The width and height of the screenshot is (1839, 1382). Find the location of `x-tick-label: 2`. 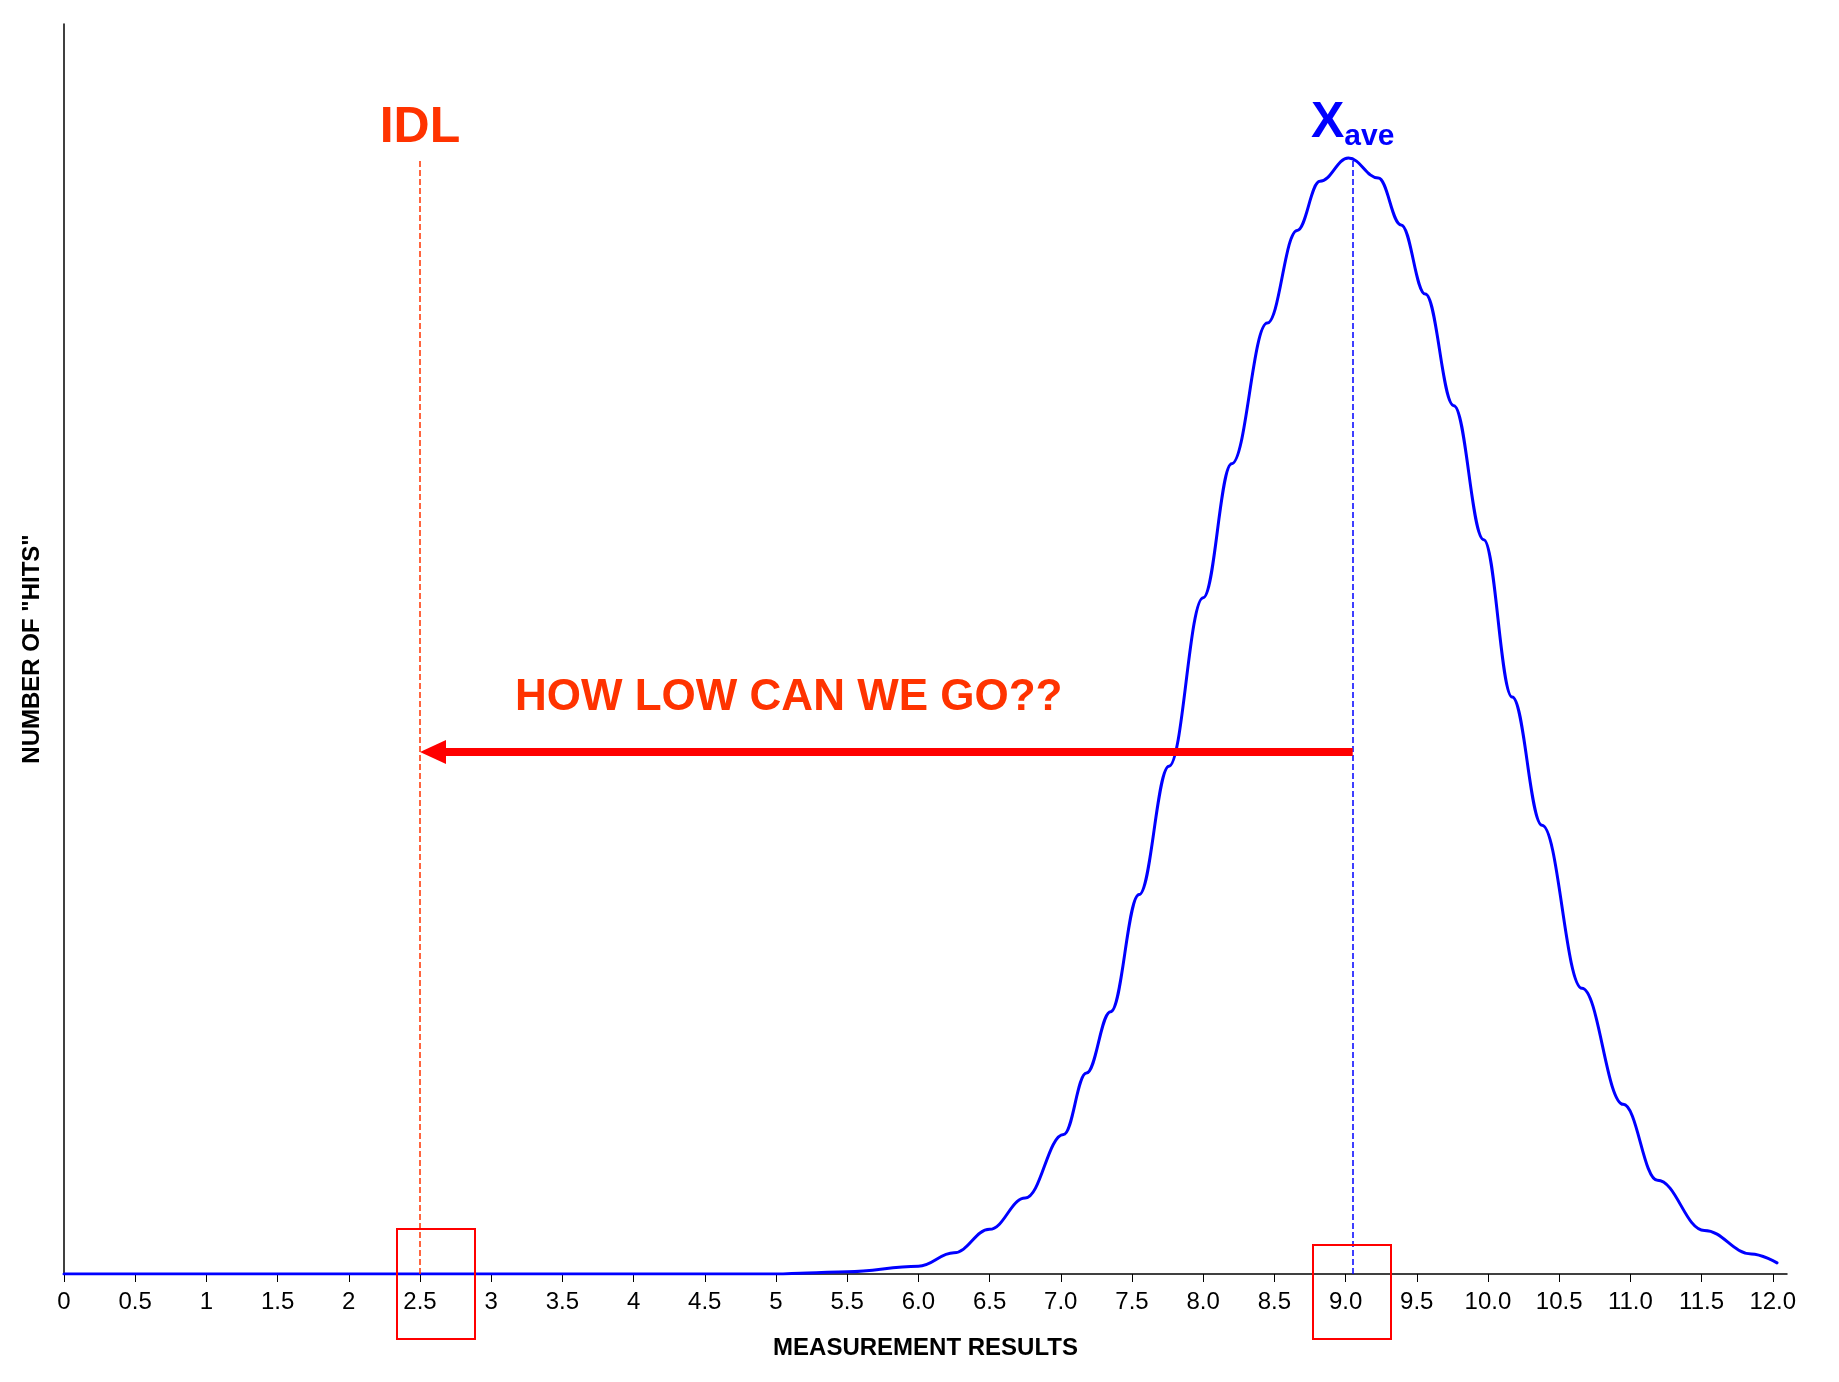

x-tick-label: 2 is located at coordinates (349, 1300).